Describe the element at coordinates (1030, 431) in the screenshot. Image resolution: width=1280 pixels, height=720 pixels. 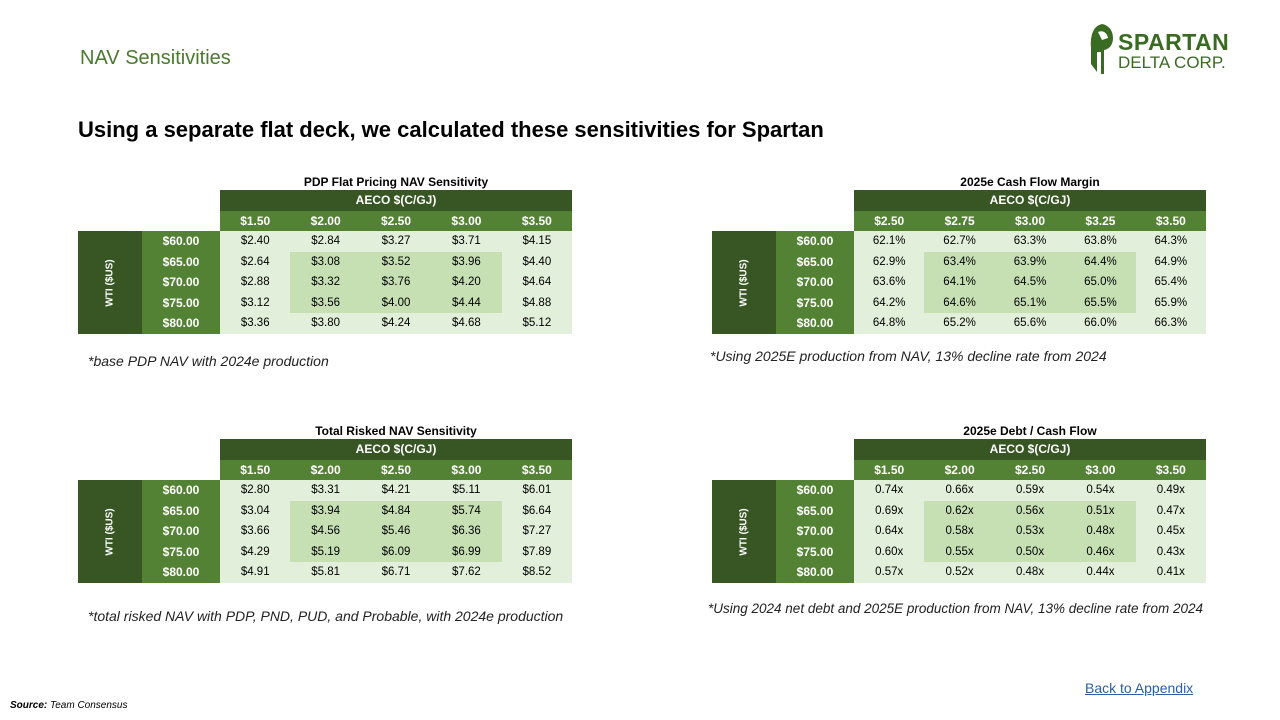
I see `table-title: 2025e Debt / Cash Flow` at that location.